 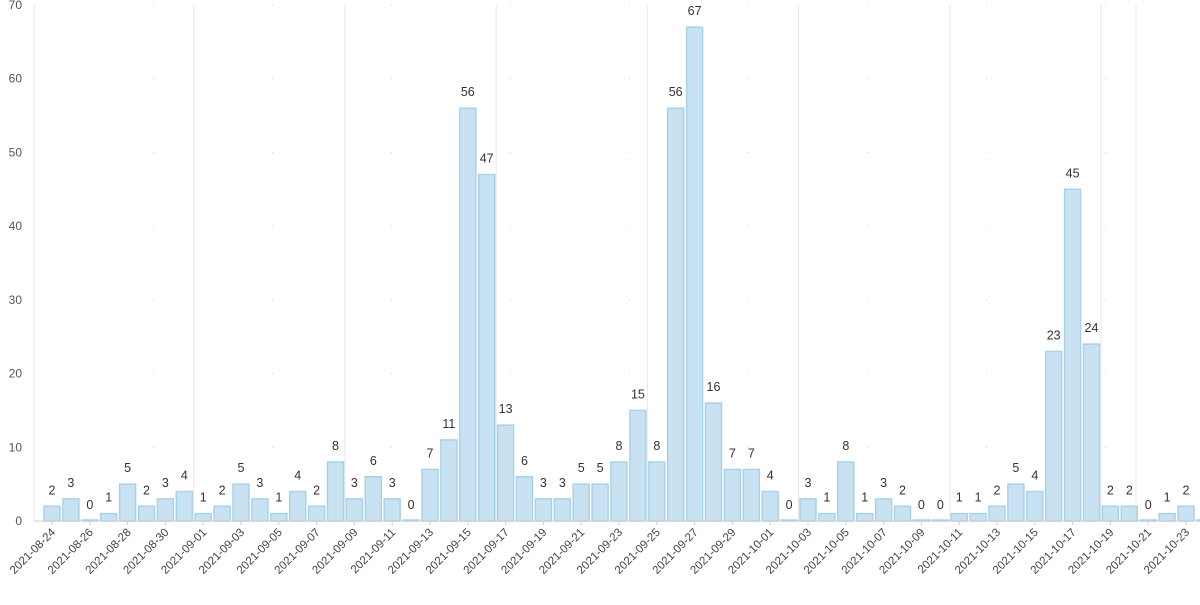 I want to click on y-tick-label: 30, so click(x=16, y=300).